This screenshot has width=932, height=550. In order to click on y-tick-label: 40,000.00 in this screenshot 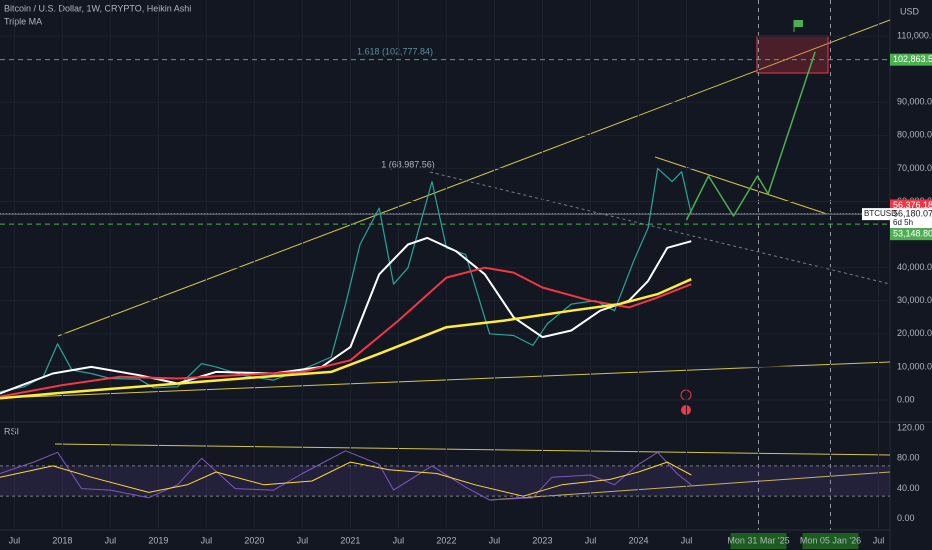, I will do `click(914, 267)`.